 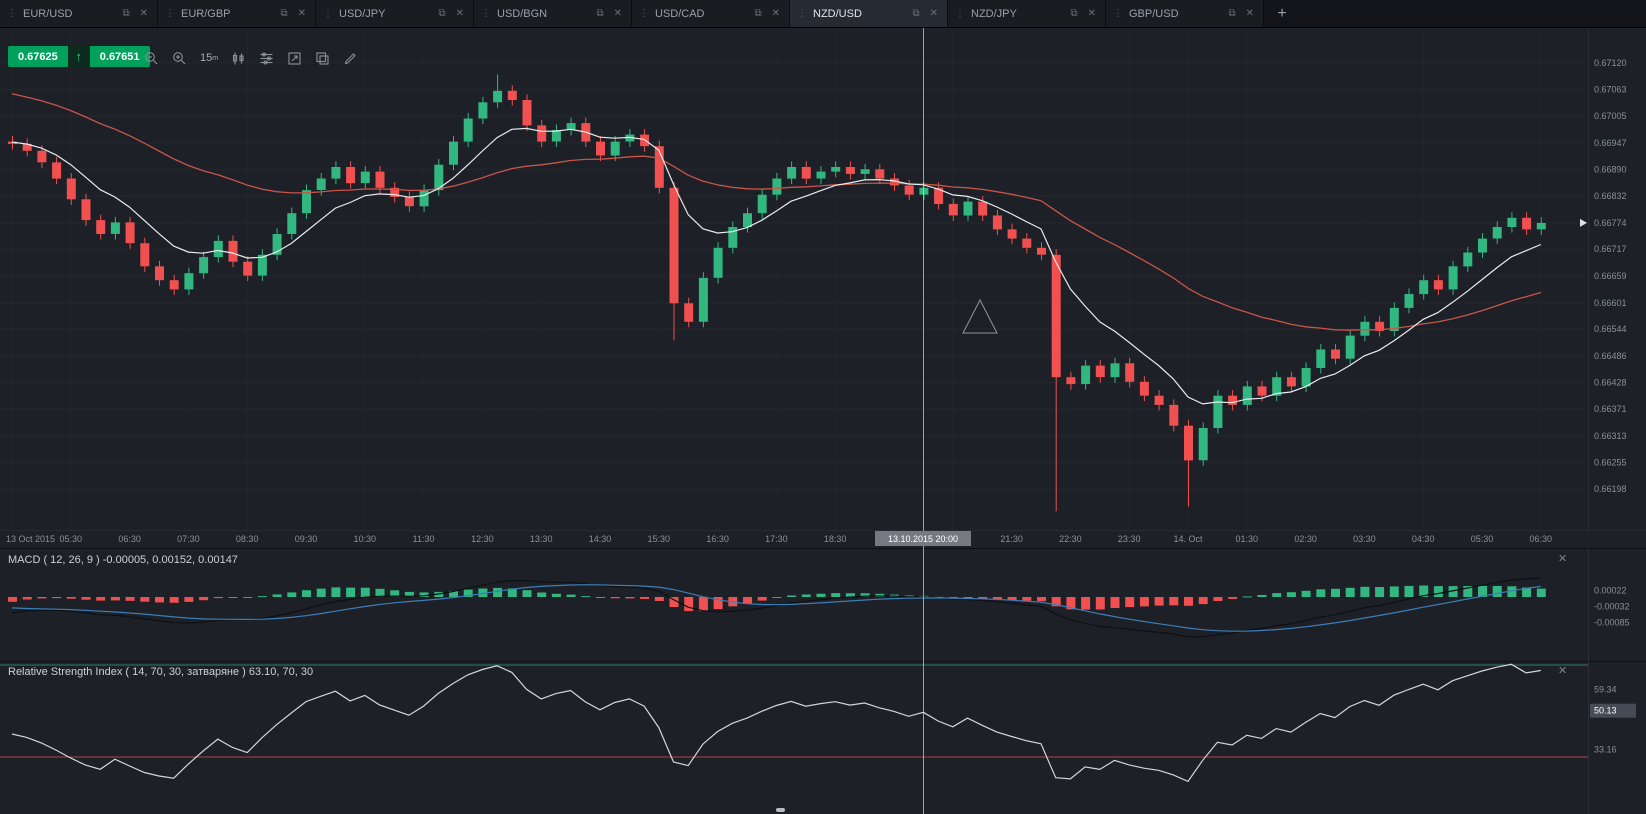 I want to click on sell-button: 0.67625, so click(x=38, y=56).